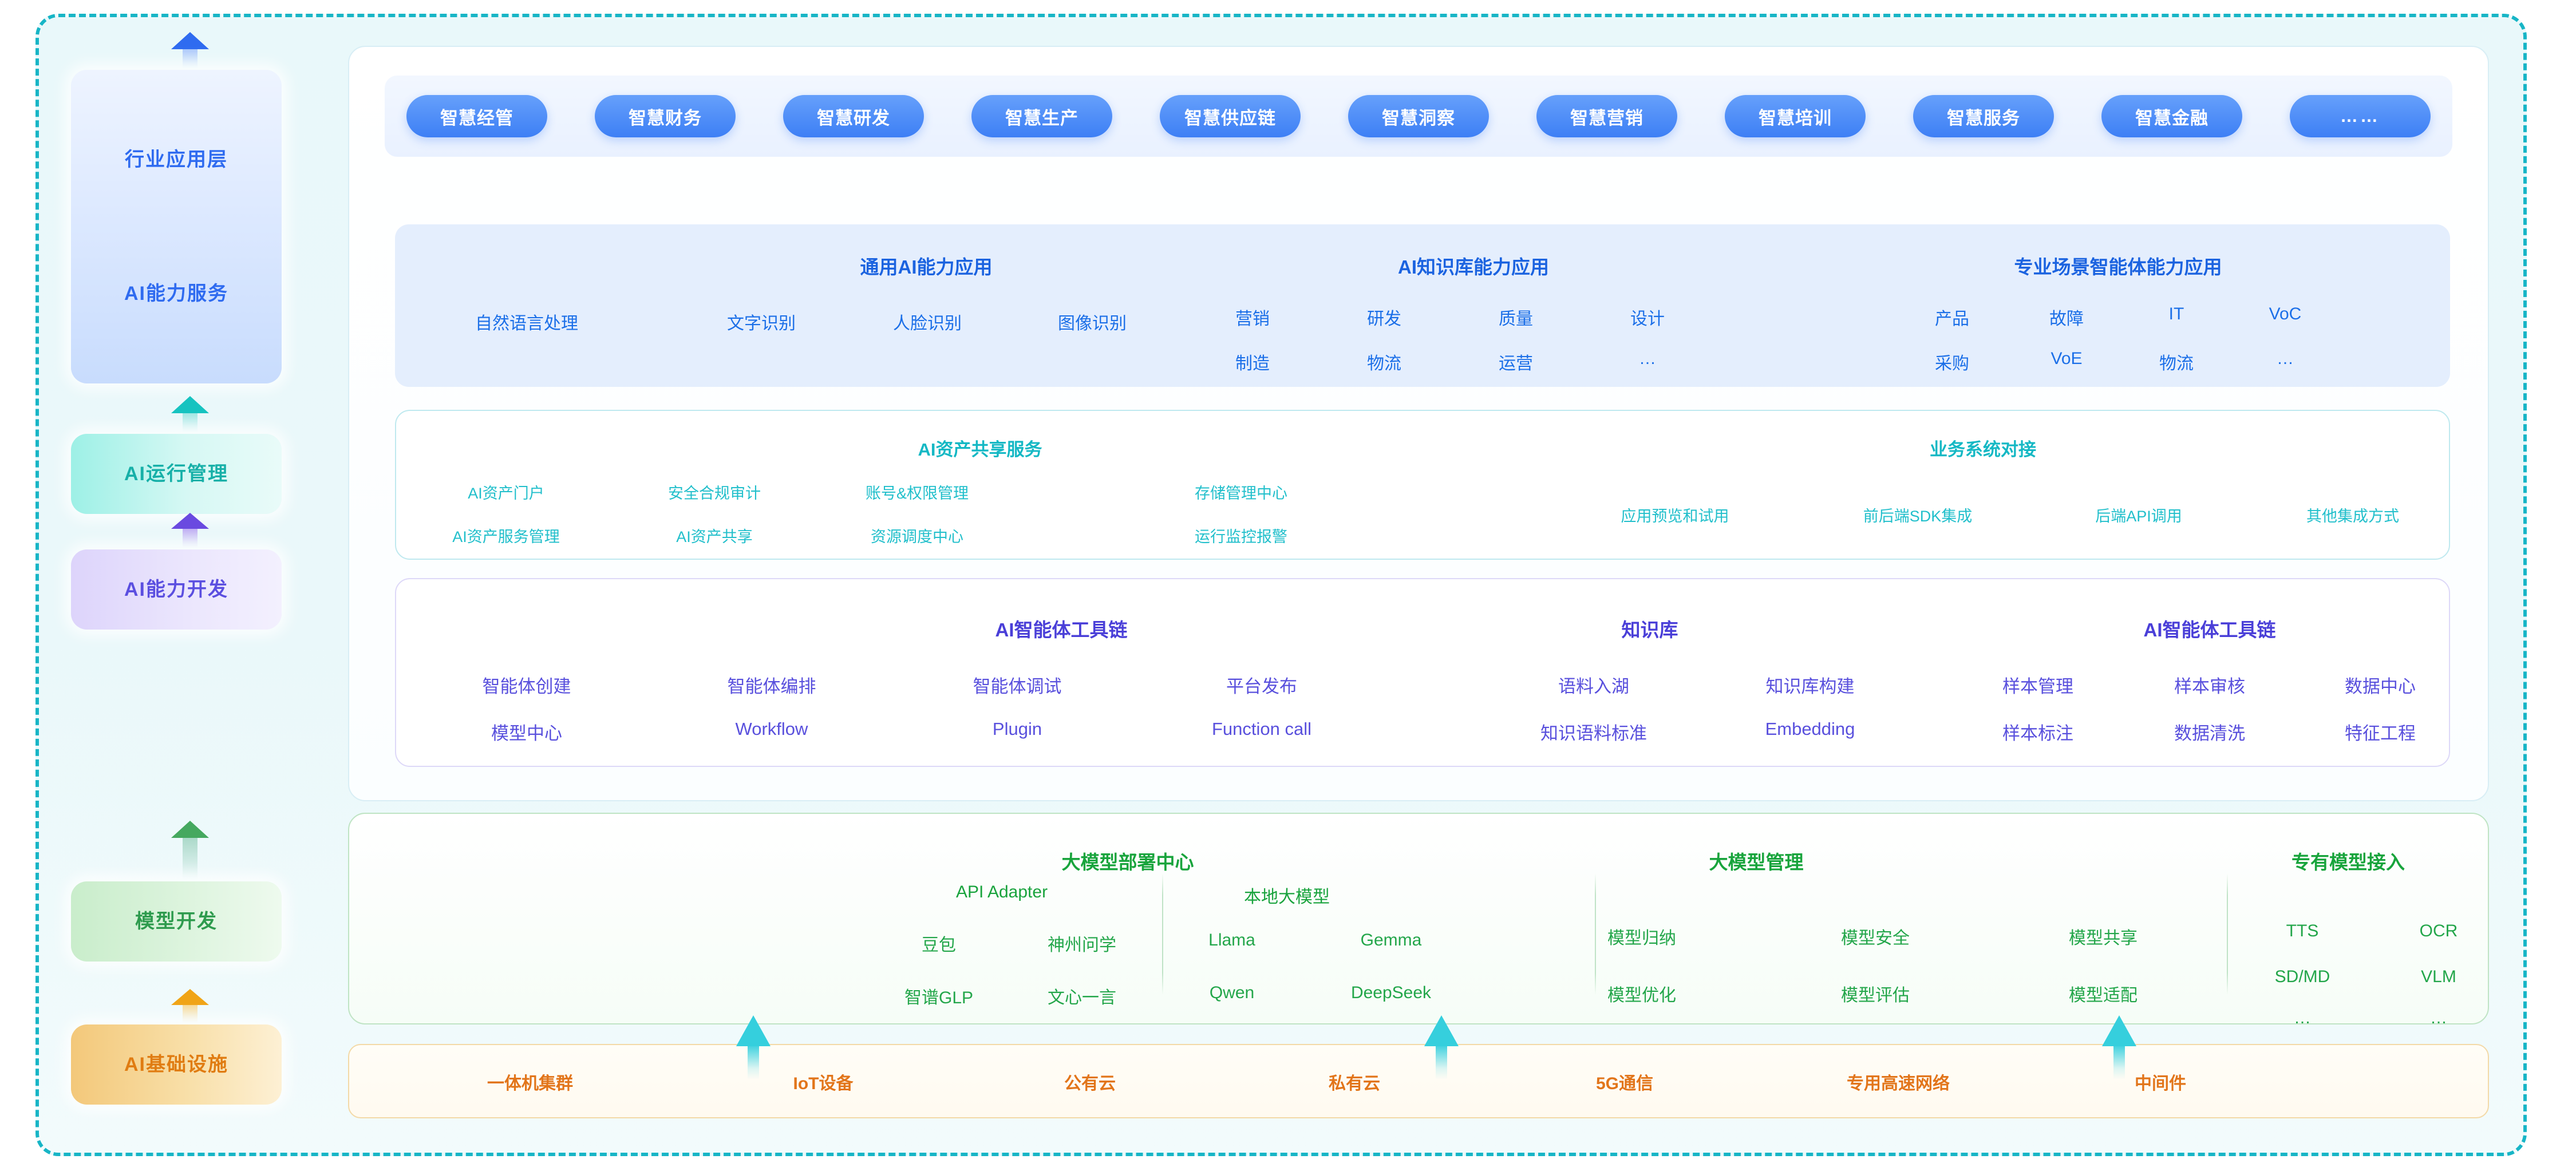 The image size is (2576, 1171). Describe the element at coordinates (2160, 1083) in the screenshot. I see `infra-item-6: 中间件` at that location.